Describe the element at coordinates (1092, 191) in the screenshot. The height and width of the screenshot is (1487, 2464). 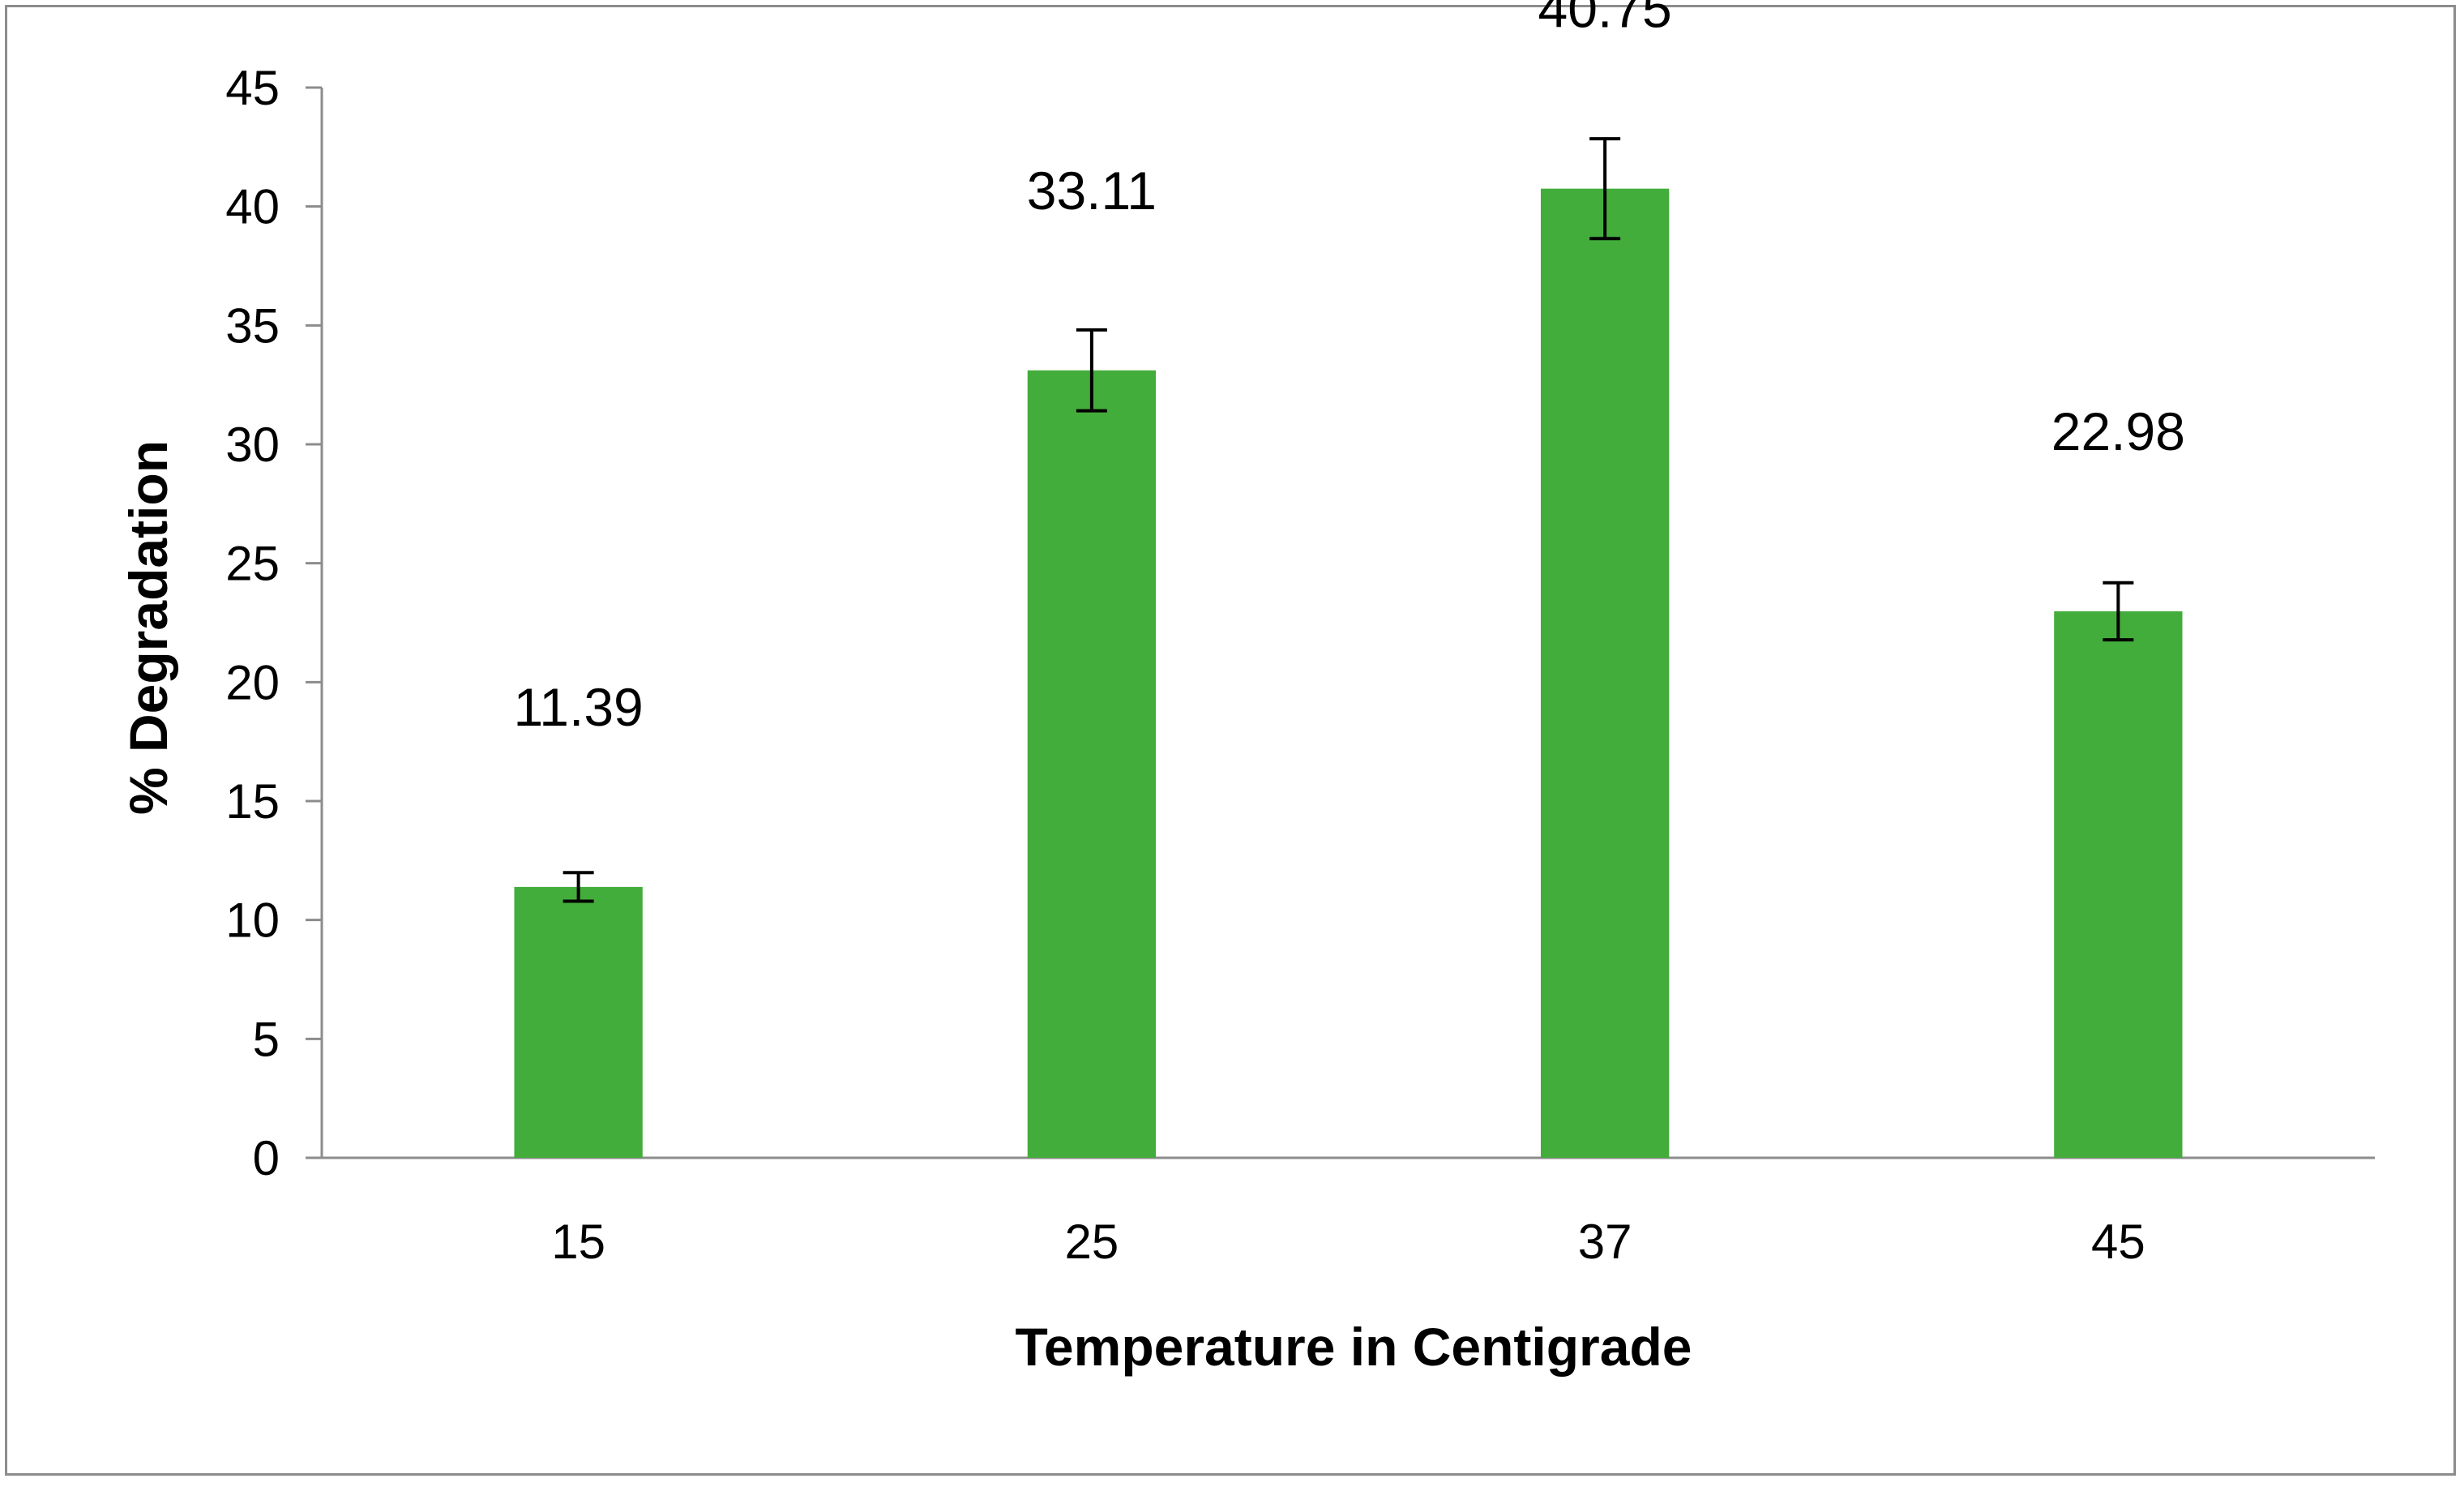
I see `data-label: 33.11` at that location.